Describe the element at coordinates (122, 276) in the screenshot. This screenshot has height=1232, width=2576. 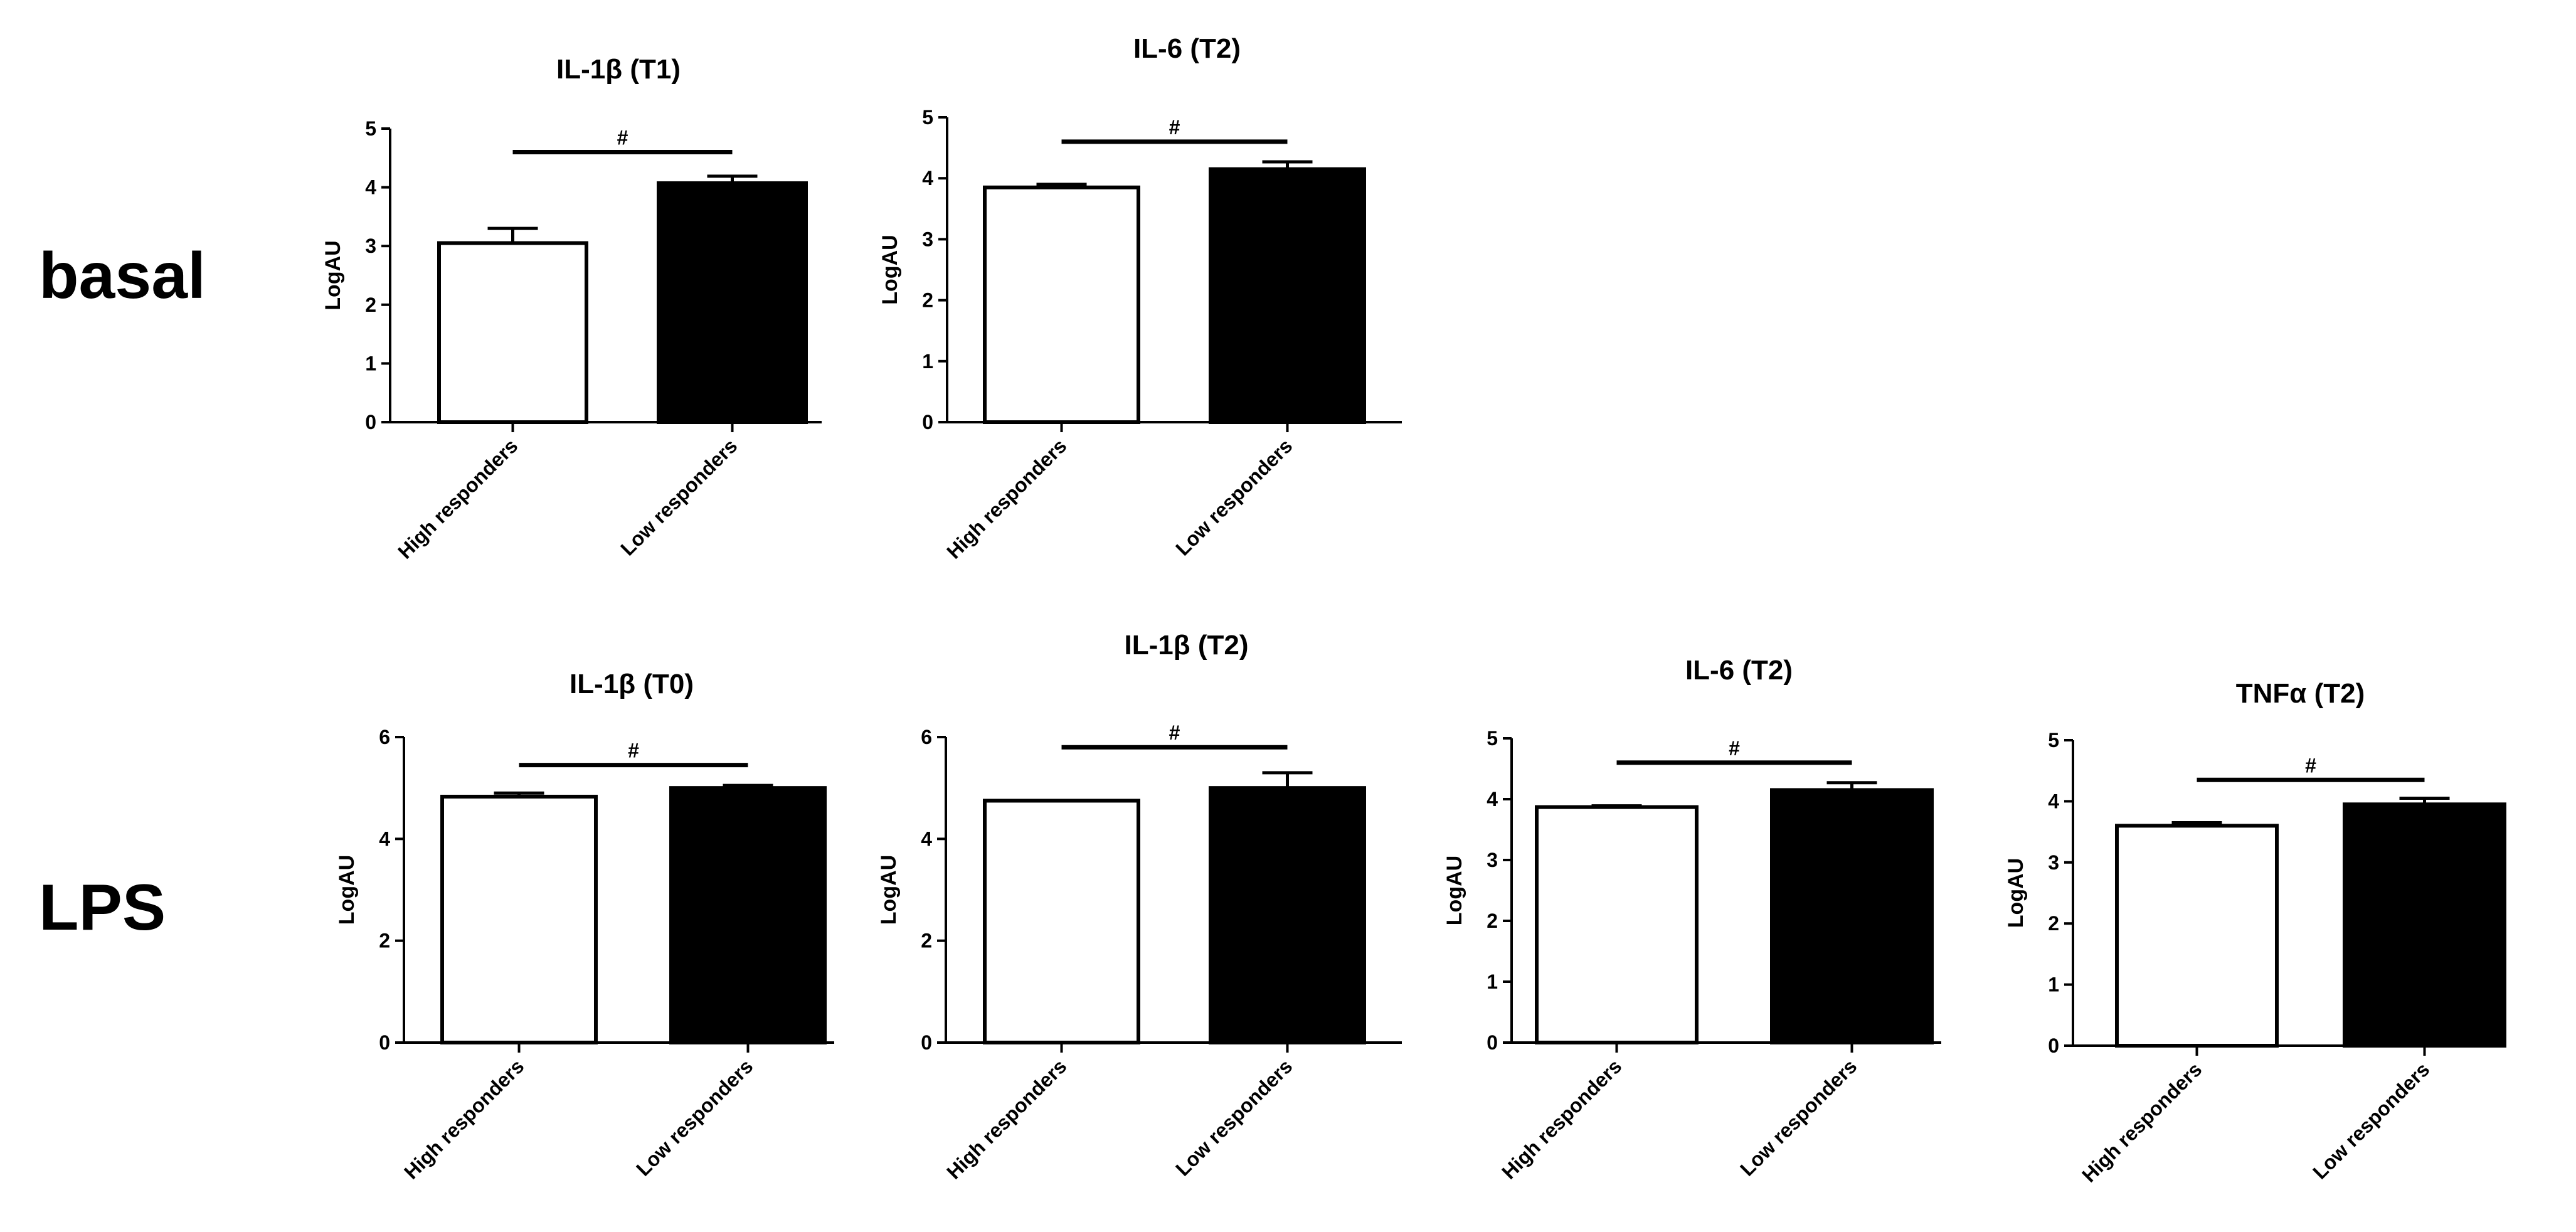
I see `row-label-basal: basal` at that location.